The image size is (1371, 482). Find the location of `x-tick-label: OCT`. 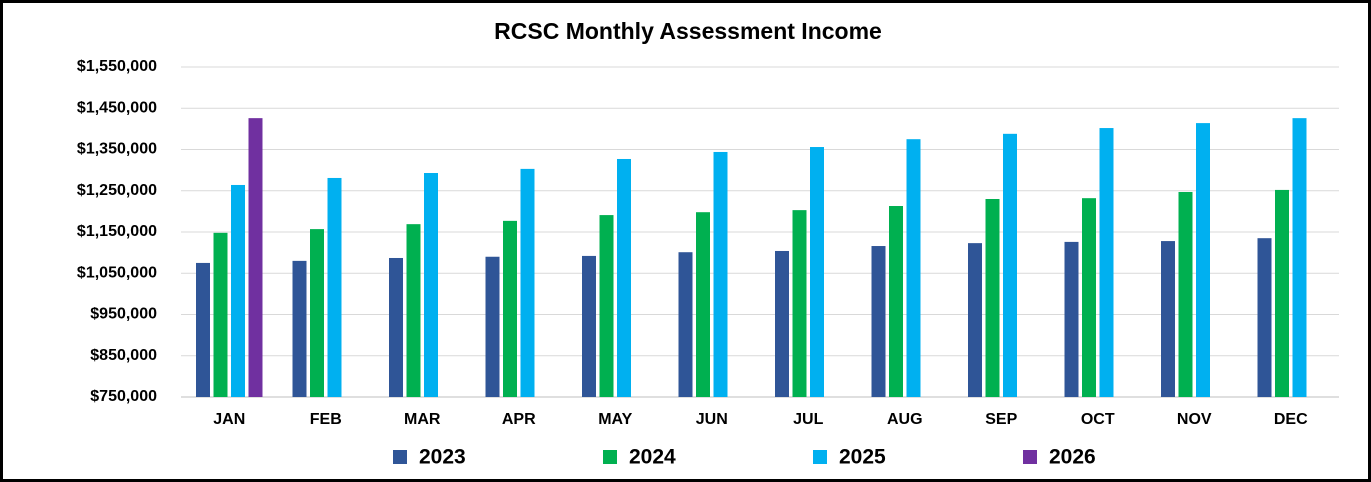

x-tick-label: OCT is located at coordinates (1098, 419).